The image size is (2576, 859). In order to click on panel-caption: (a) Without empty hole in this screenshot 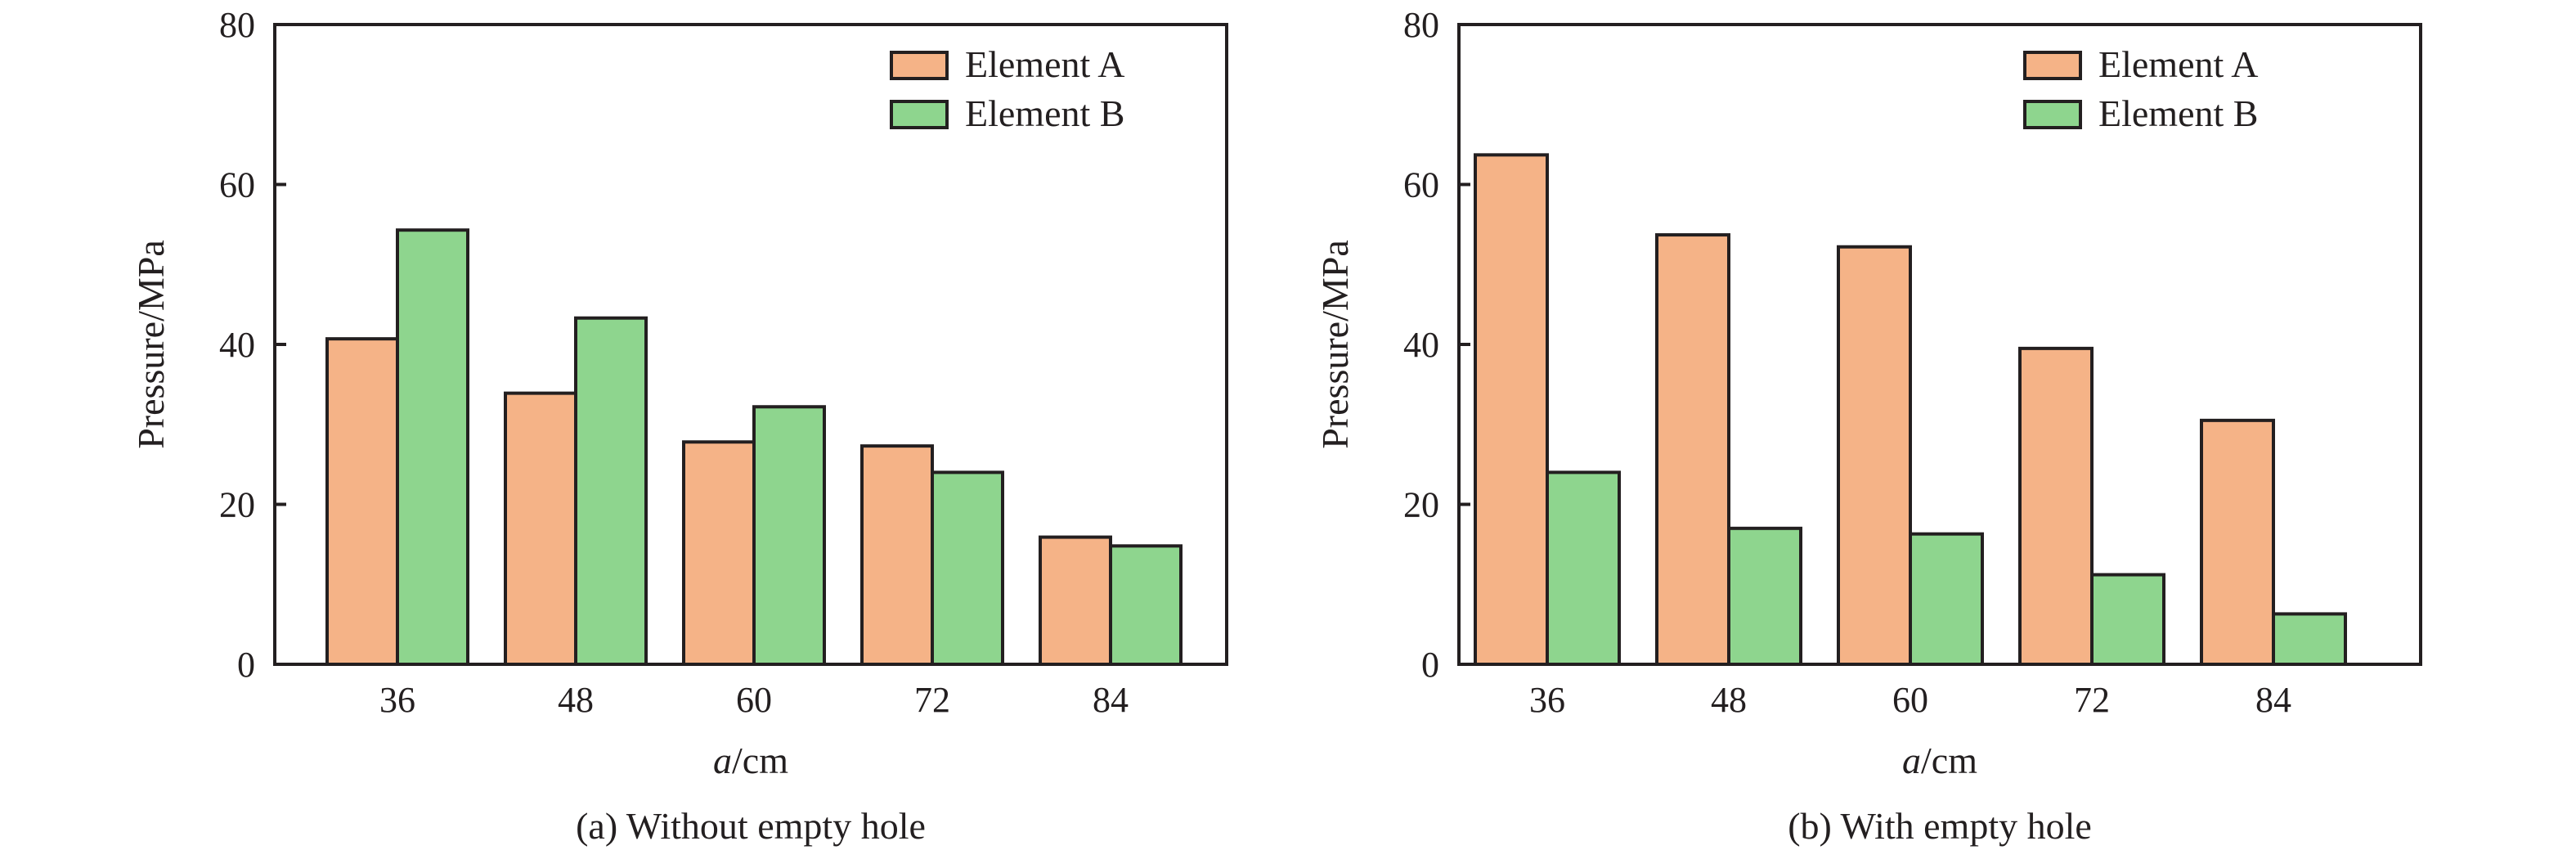, I will do `click(751, 826)`.